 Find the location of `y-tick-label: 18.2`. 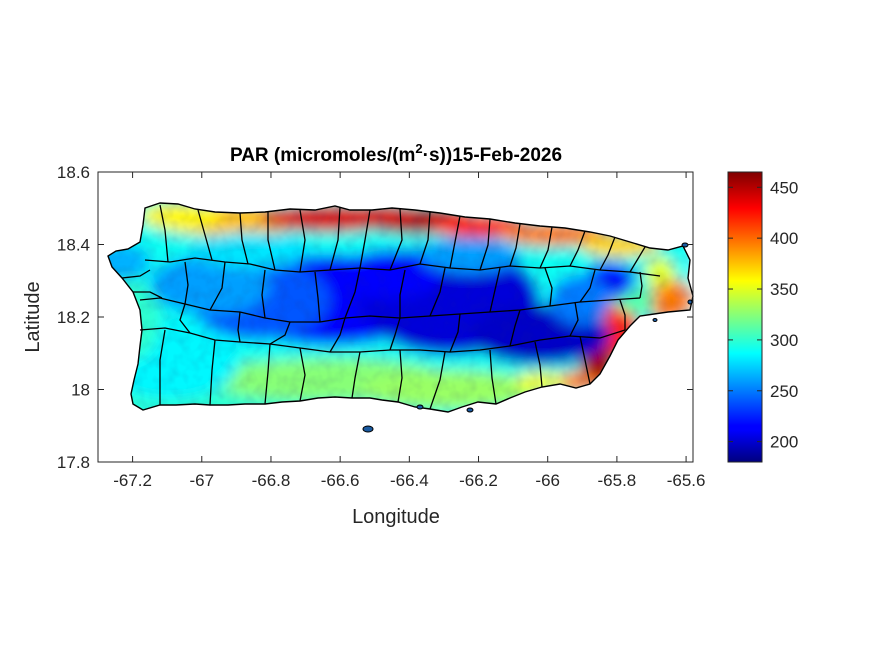

y-tick-label: 18.2 is located at coordinates (73, 317).